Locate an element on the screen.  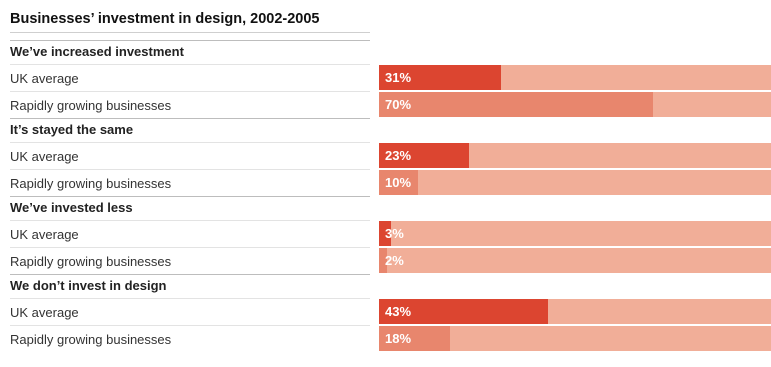
bar-track: 70% is located at coordinates (575, 104).